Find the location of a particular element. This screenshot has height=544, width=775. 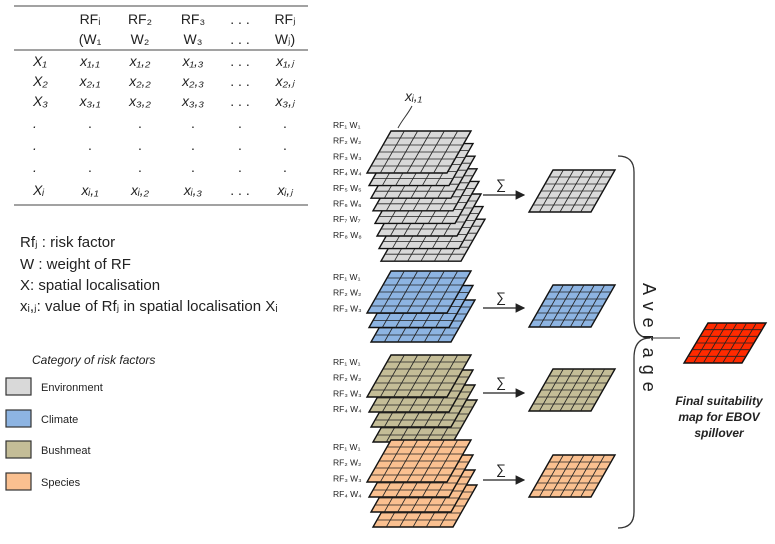

table-cell: xᵢ,ⱼ is located at coordinates (285, 190).